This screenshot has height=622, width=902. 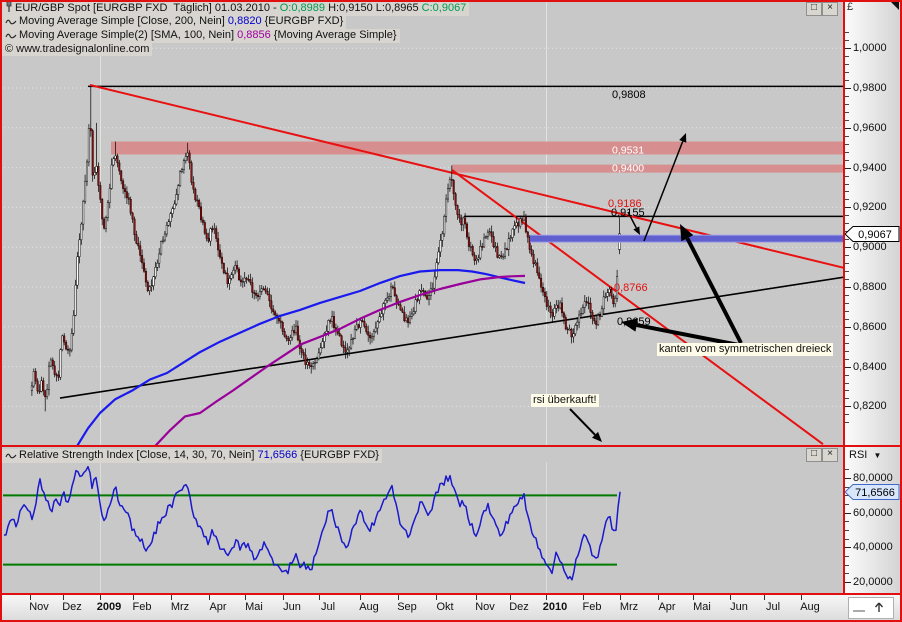 What do you see at coordinates (850, 7) in the screenshot?
I see `currency-symbol: £` at bounding box center [850, 7].